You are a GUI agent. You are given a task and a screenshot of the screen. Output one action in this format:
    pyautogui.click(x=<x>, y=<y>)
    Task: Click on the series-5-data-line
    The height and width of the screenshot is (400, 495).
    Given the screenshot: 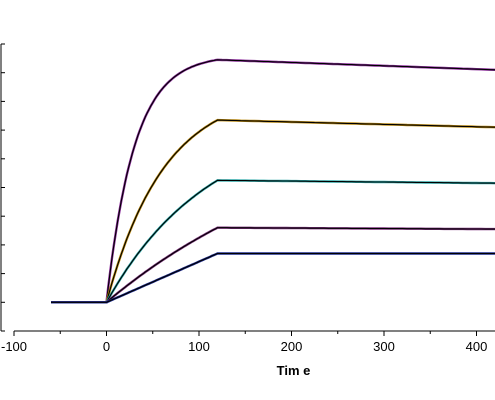 What is the action you would take?
    pyautogui.click(x=273, y=278)
    